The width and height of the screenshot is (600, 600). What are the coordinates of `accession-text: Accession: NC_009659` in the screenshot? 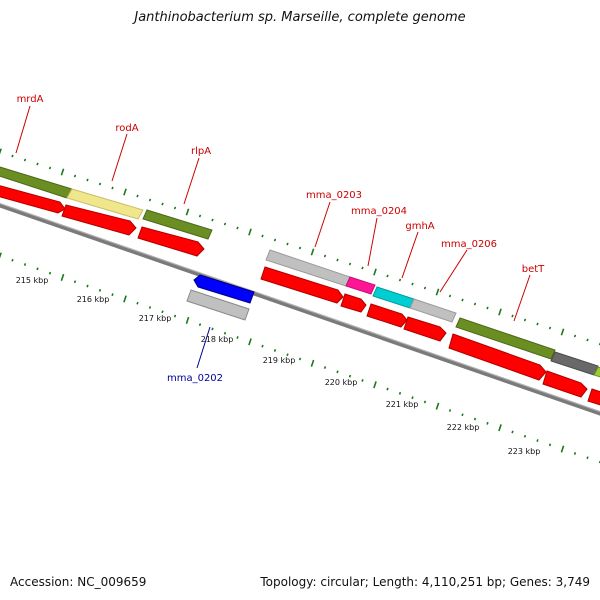 It's located at (78, 582).